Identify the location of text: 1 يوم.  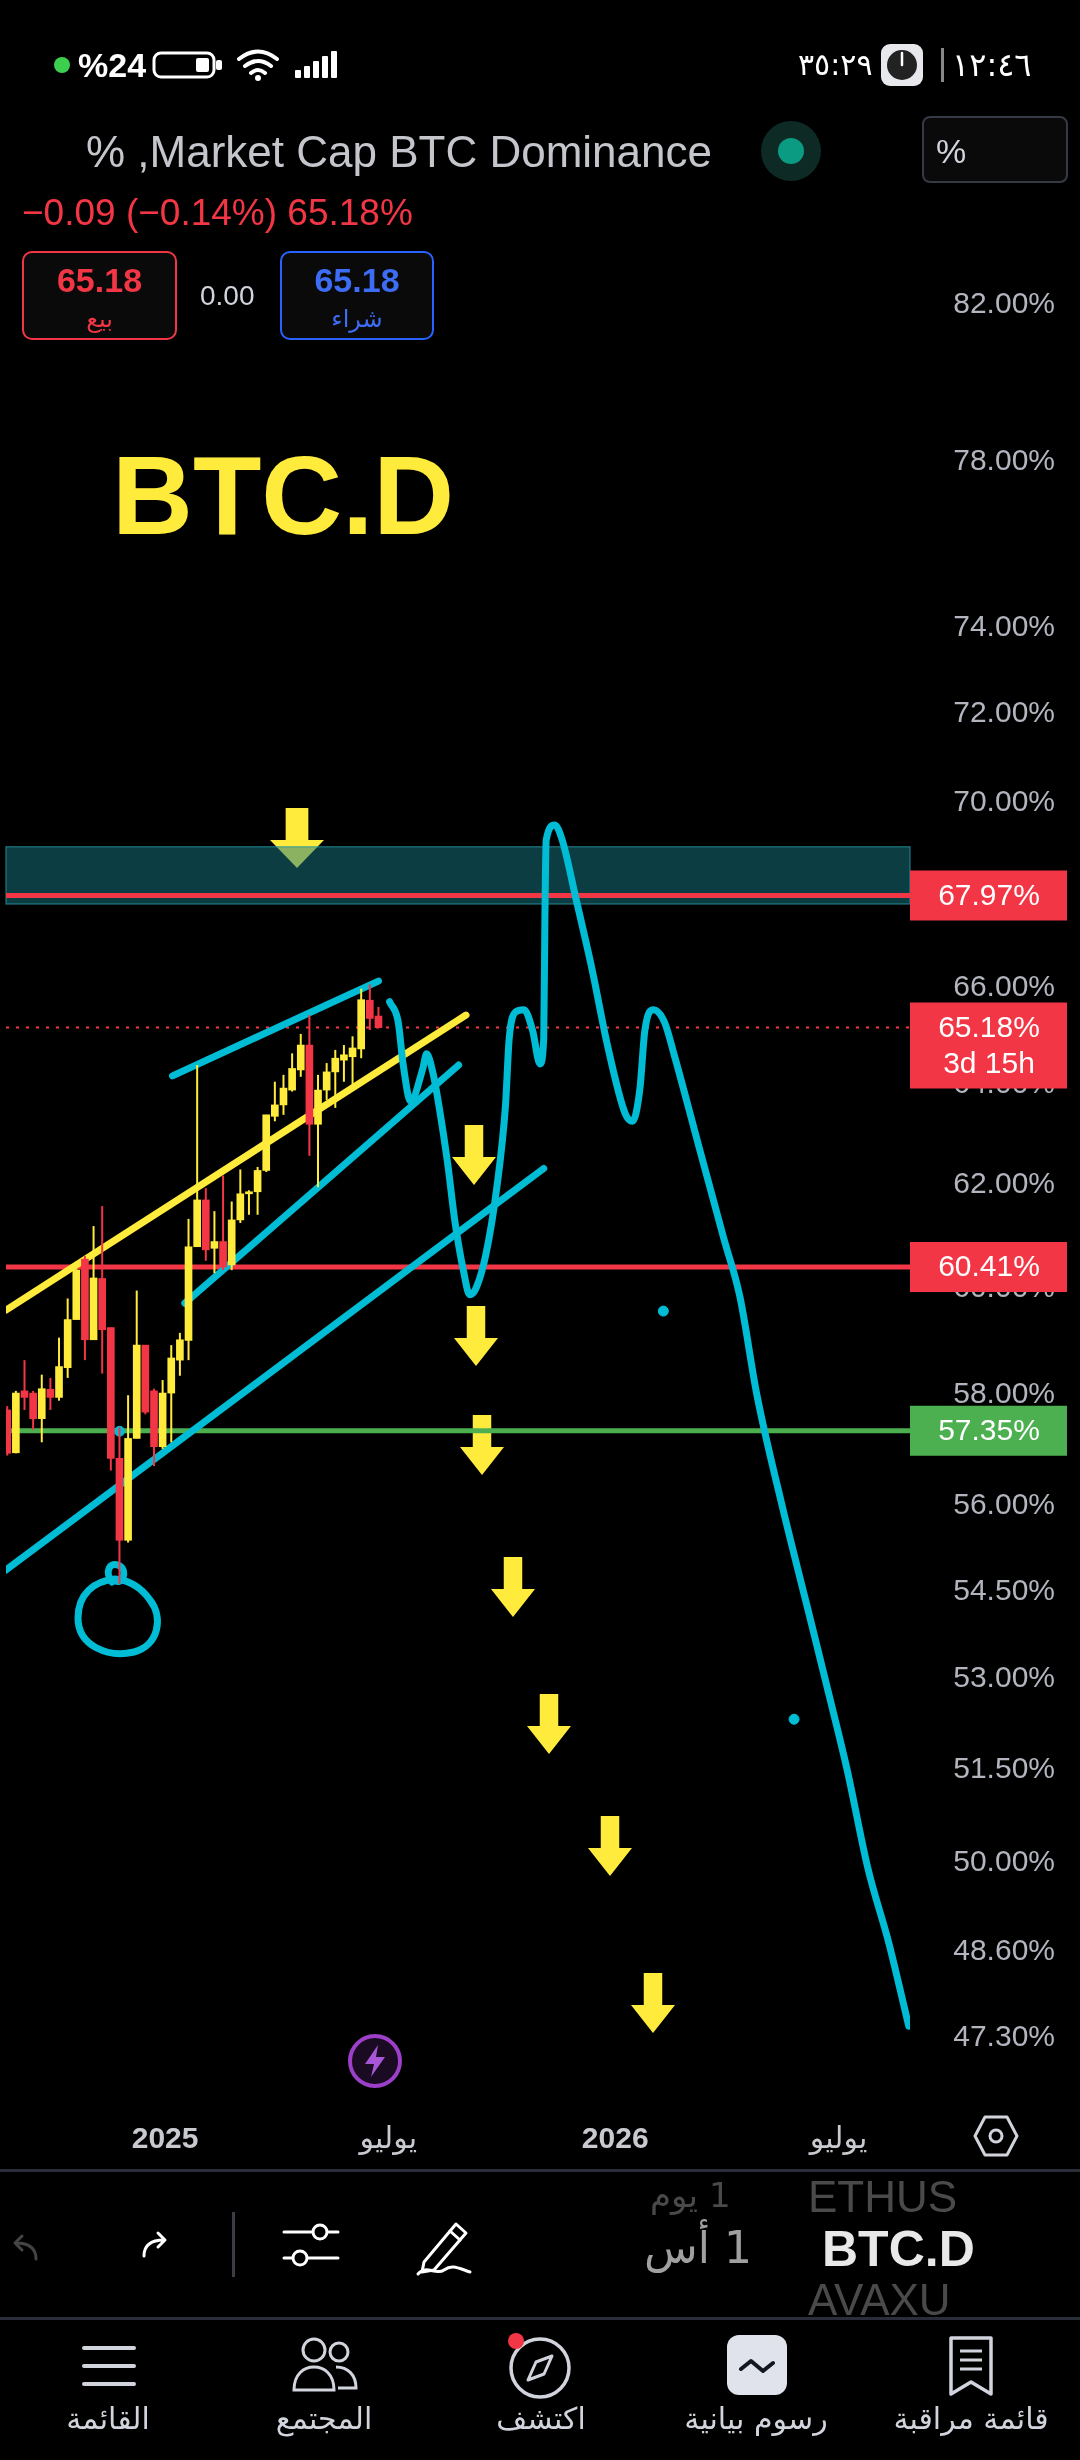
(690, 2195).